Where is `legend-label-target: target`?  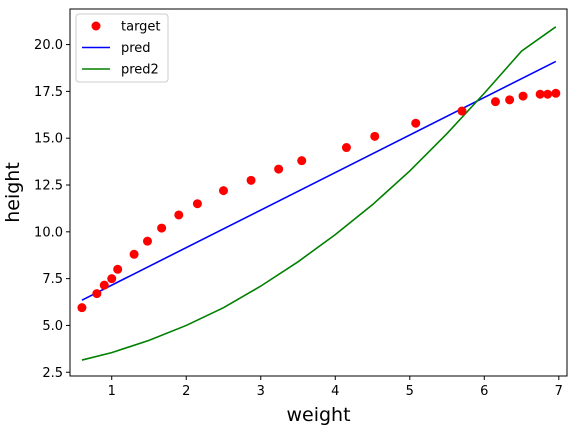 legend-label-target: target is located at coordinates (141, 27).